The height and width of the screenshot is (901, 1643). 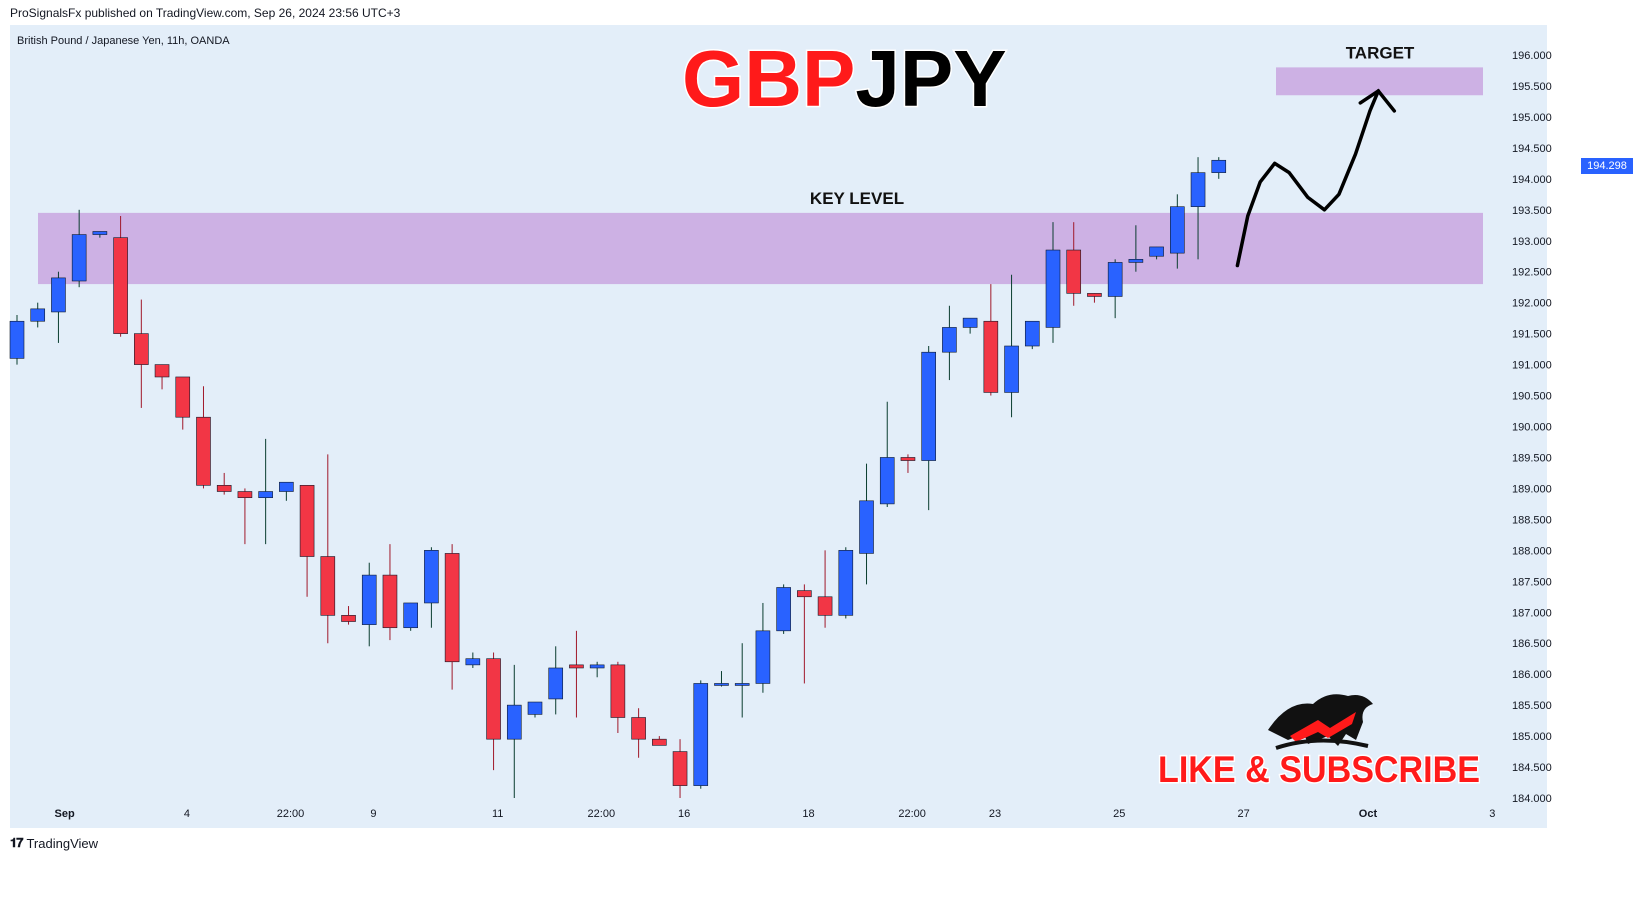 I want to click on y-tick-label: 194.000, so click(x=1532, y=180).